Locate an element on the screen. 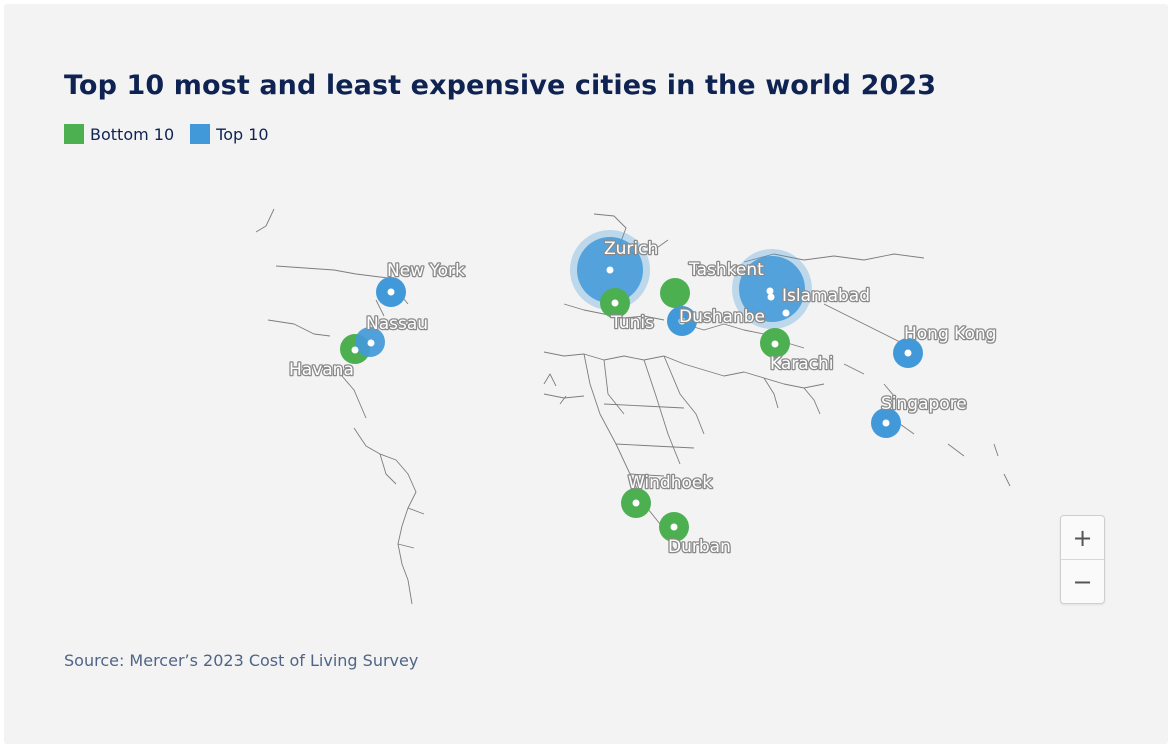 This screenshot has height=750, width=1172. city-label-hong-kong: Hong Kong is located at coordinates (950, 334).